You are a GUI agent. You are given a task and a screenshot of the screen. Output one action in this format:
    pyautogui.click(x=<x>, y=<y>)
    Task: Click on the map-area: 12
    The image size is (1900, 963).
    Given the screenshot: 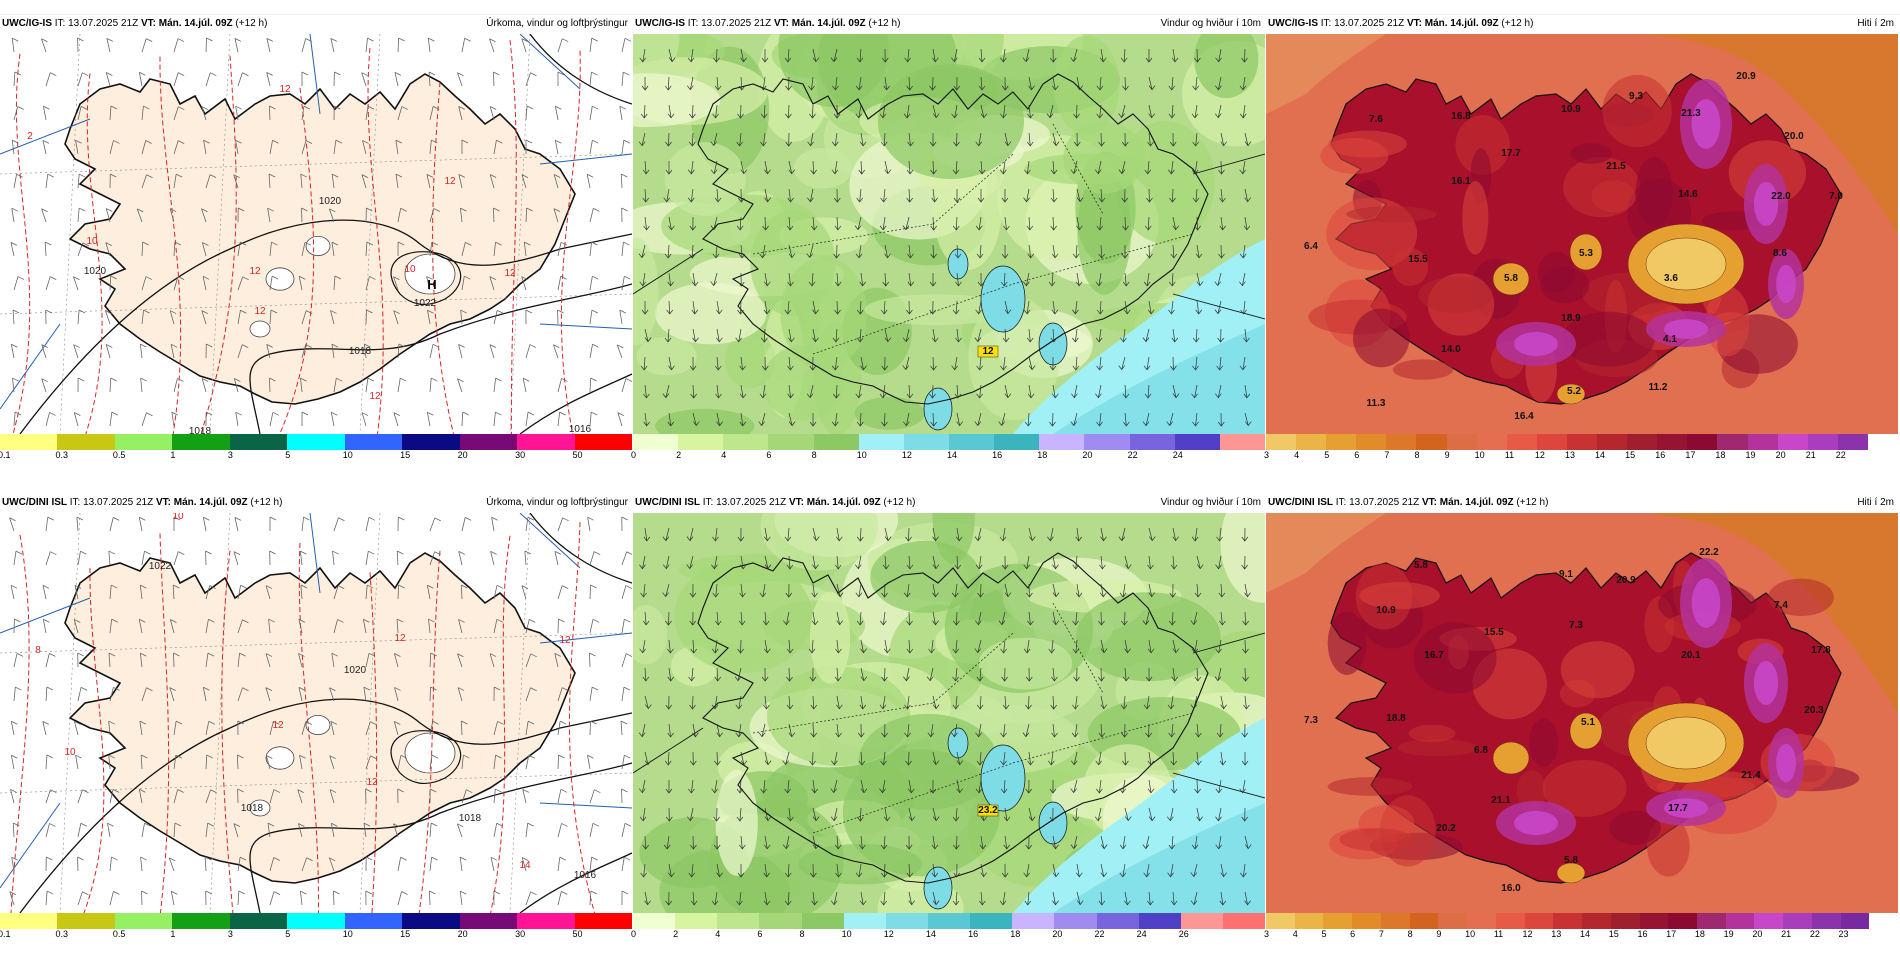 What is the action you would take?
    pyautogui.click(x=949, y=234)
    